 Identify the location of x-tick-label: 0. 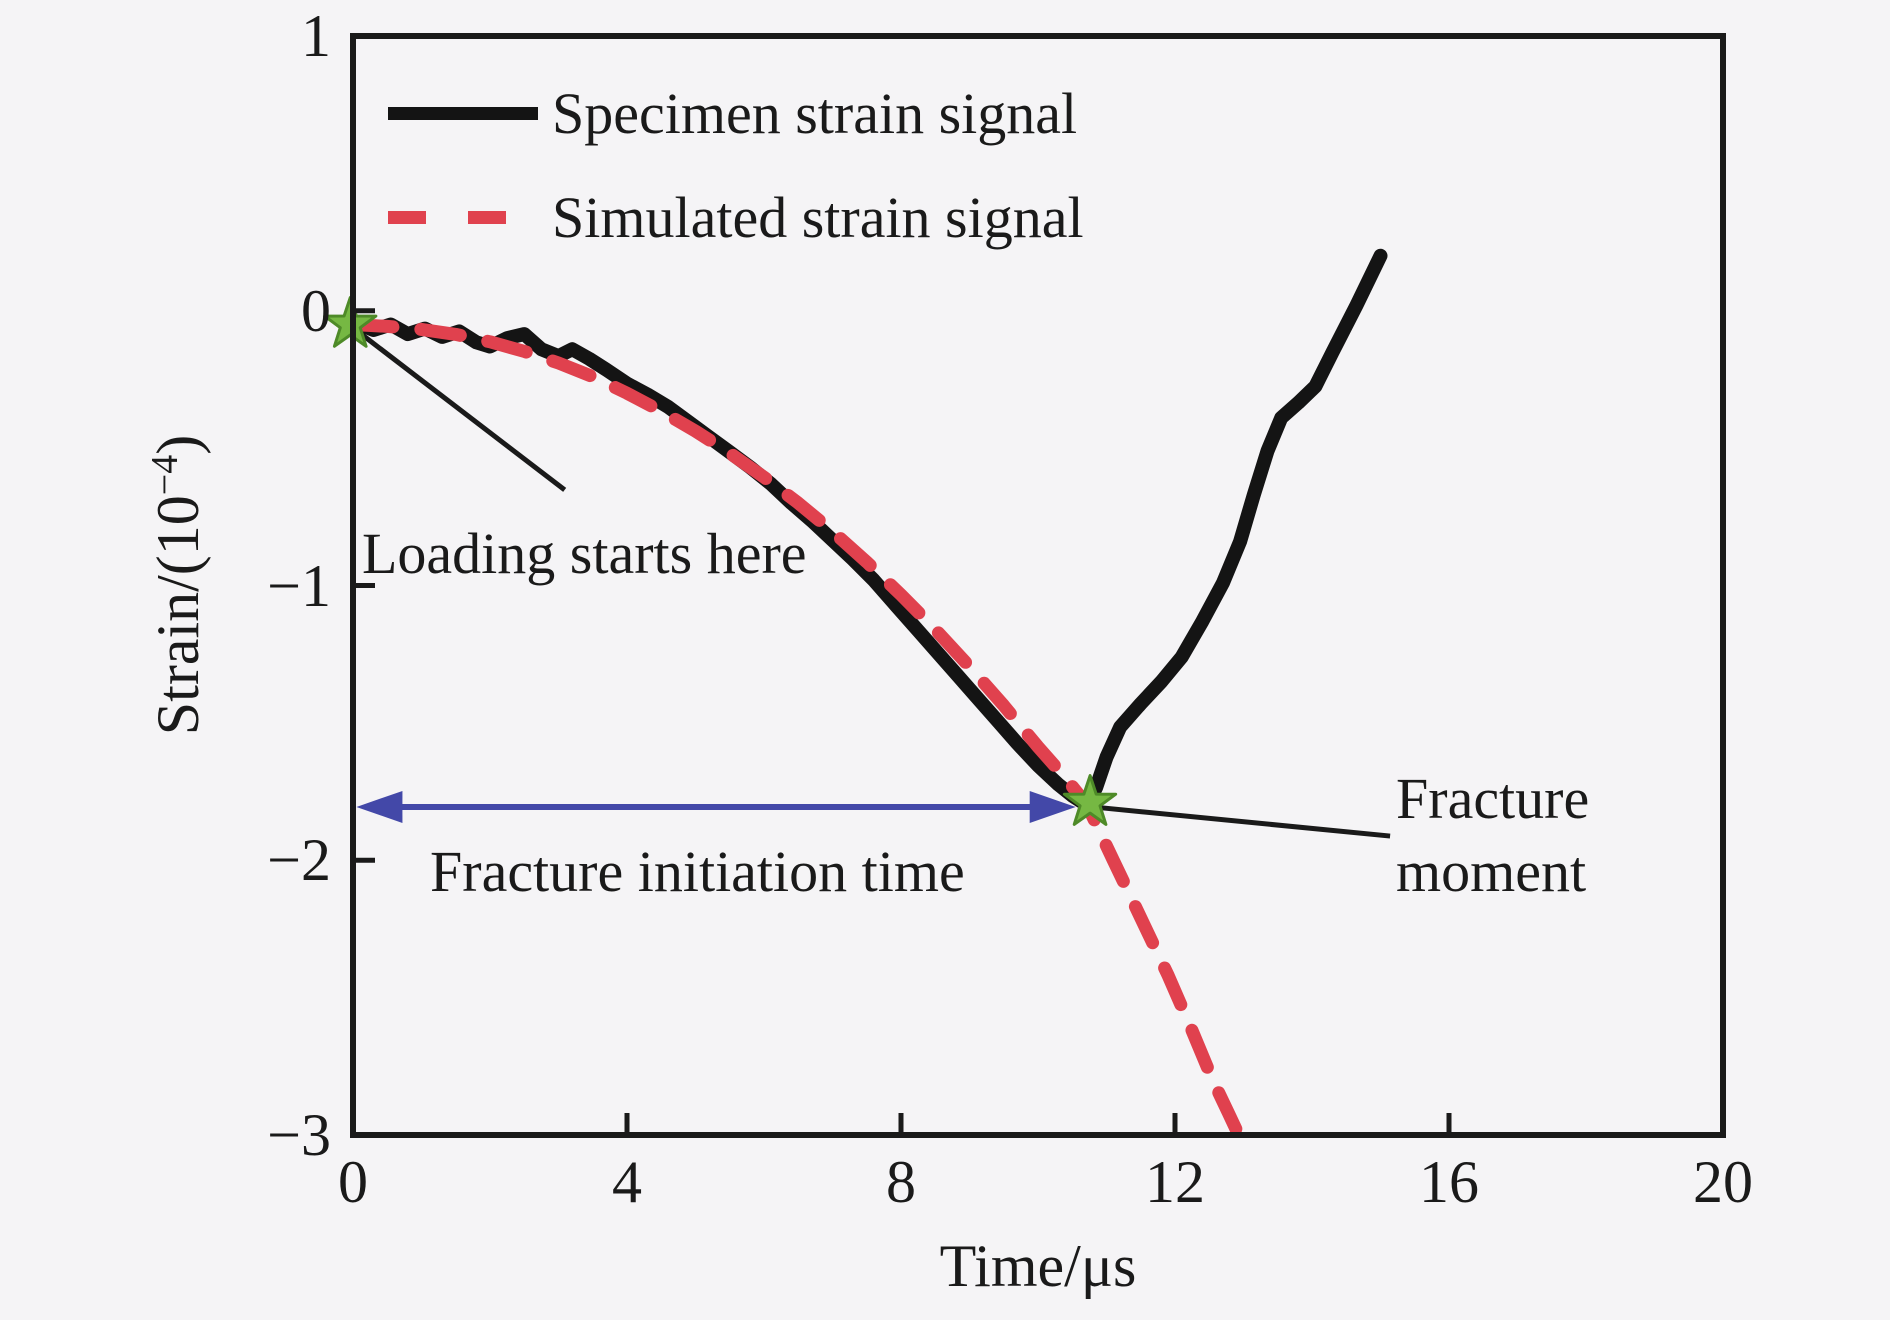
(353, 1182).